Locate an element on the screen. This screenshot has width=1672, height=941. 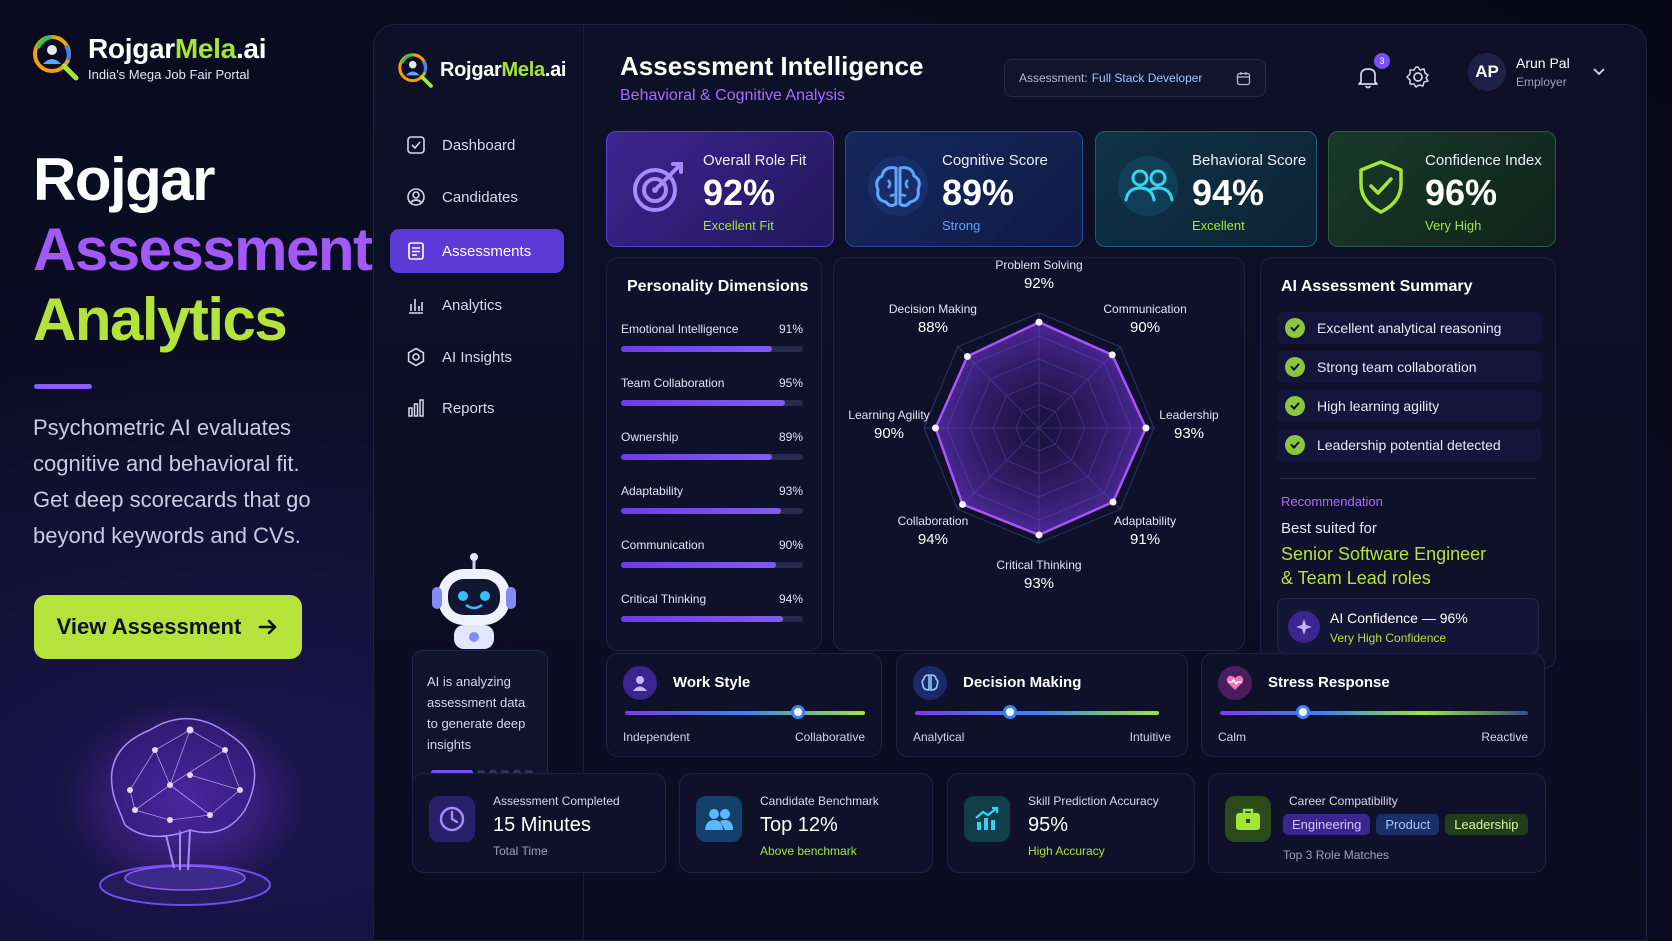
user-role: Employer is located at coordinates (1541, 82).